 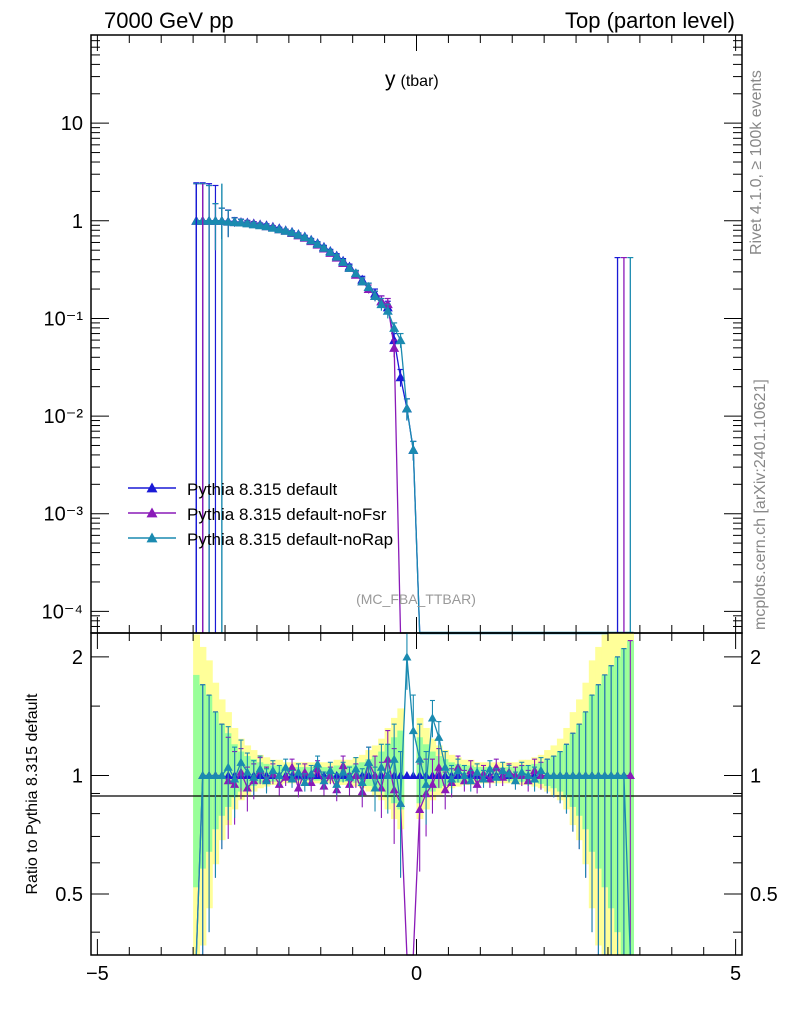 What do you see at coordinates (416, 974) in the screenshot?
I see `ratio-xtick-label: 0` at bounding box center [416, 974].